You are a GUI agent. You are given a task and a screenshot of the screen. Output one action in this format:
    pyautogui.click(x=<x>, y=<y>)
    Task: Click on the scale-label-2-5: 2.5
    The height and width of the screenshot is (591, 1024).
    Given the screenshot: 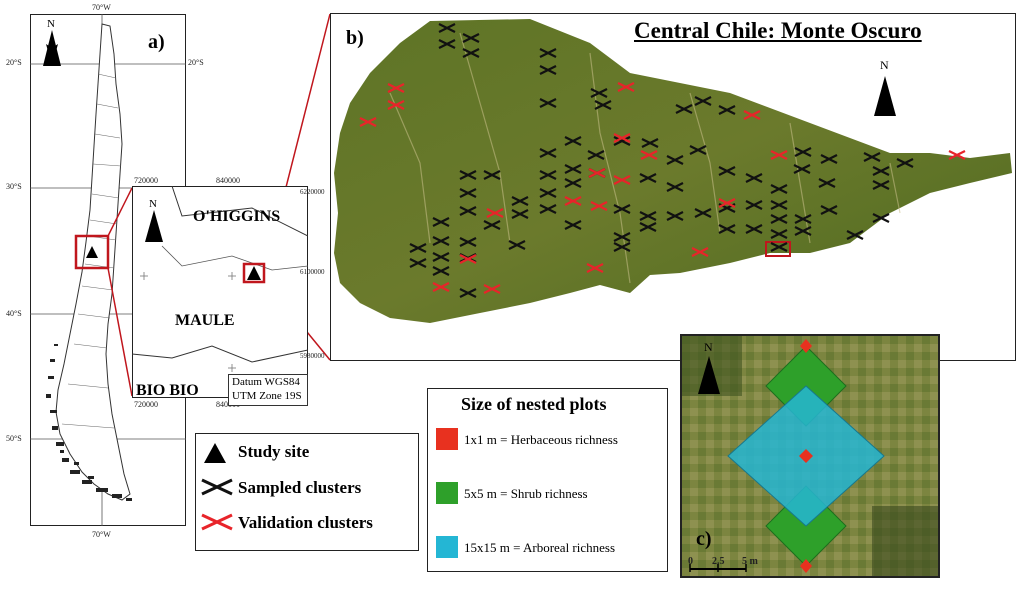 What is the action you would take?
    pyautogui.click(x=718, y=561)
    